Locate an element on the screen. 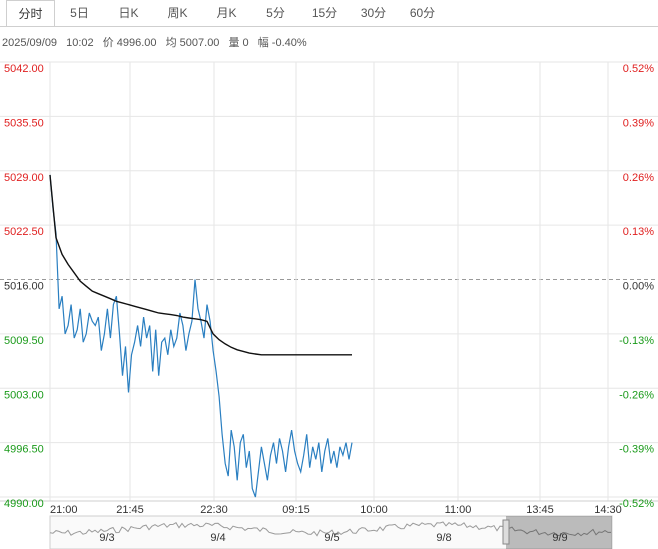 Image resolution: width=658 pixels, height=549 pixels. info-volume: 量 0 is located at coordinates (238, 43).